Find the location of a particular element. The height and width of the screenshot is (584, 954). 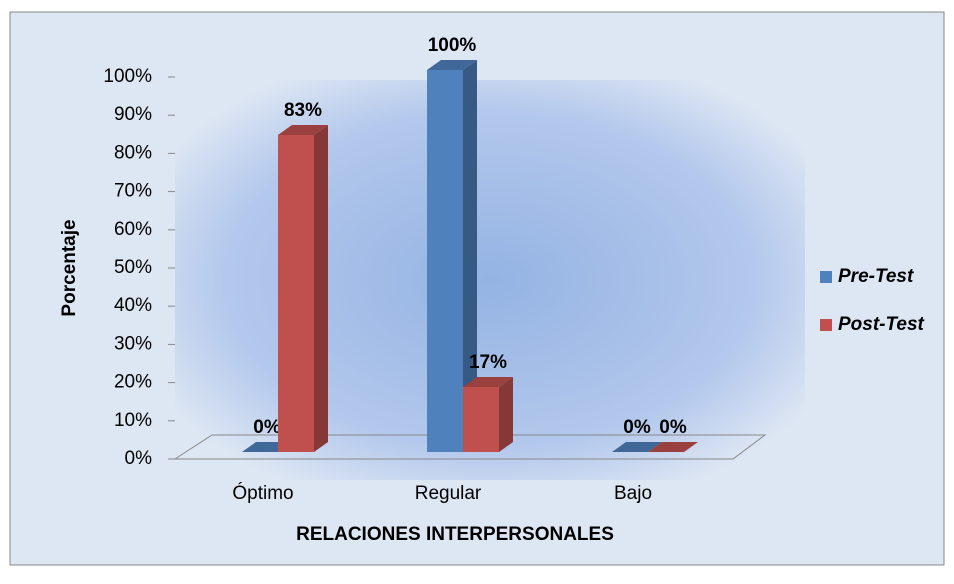

y-tick-label: 40% is located at coordinates (133, 305).